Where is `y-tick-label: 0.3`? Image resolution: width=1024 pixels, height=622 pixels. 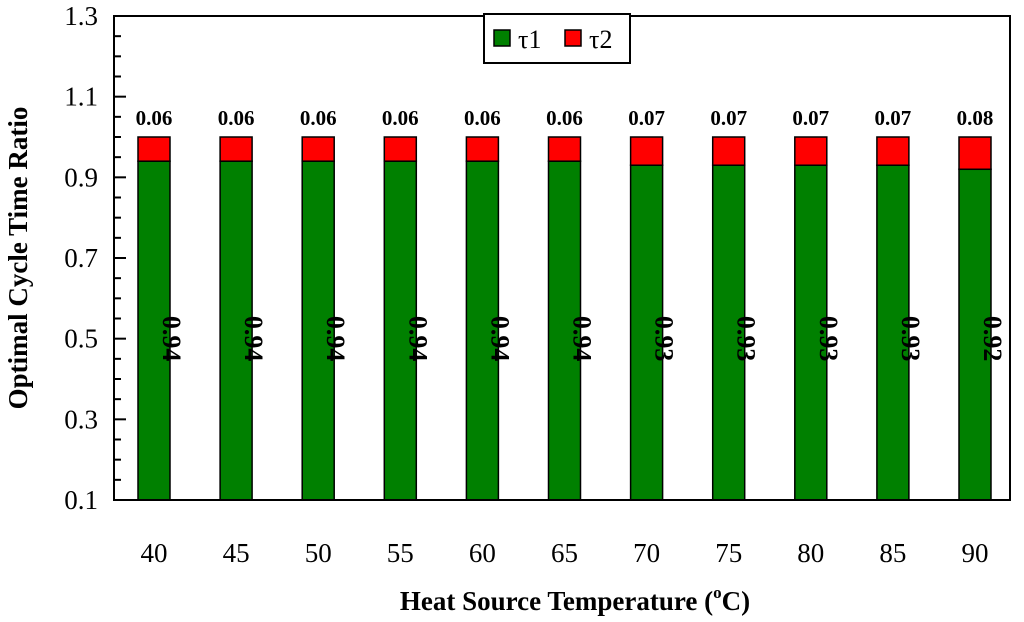
y-tick-label: 0.3 is located at coordinates (81, 419).